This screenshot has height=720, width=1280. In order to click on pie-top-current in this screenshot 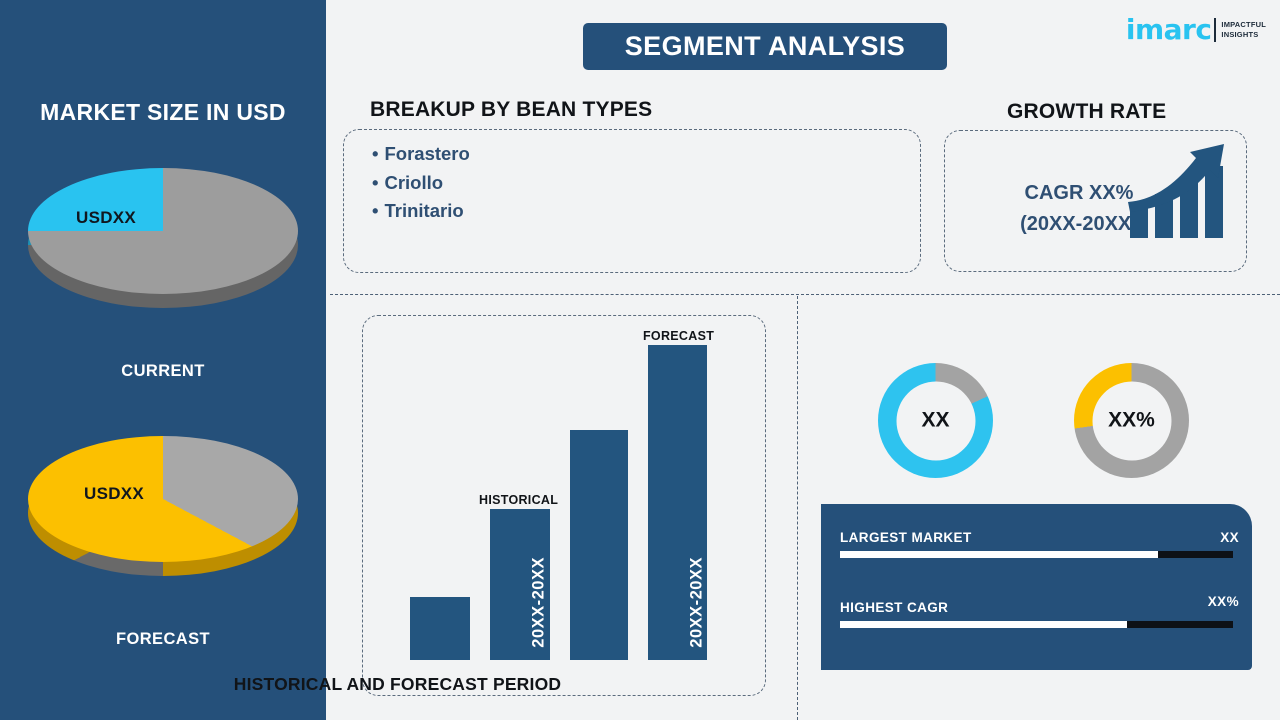, I will do `click(163, 231)`.